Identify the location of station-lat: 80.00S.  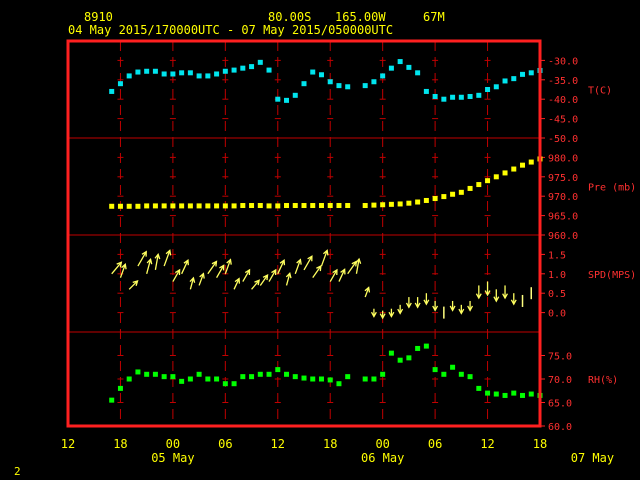
(289, 17).